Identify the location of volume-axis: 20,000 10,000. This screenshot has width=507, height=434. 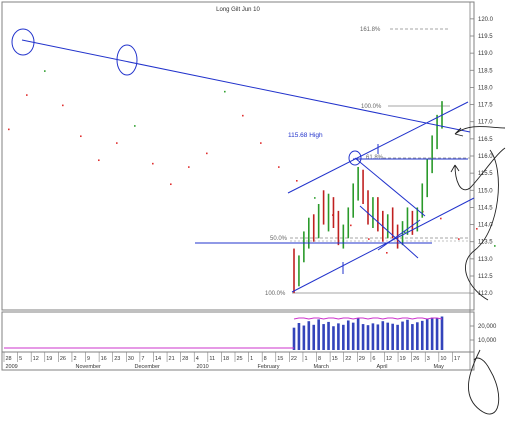
(483, 334).